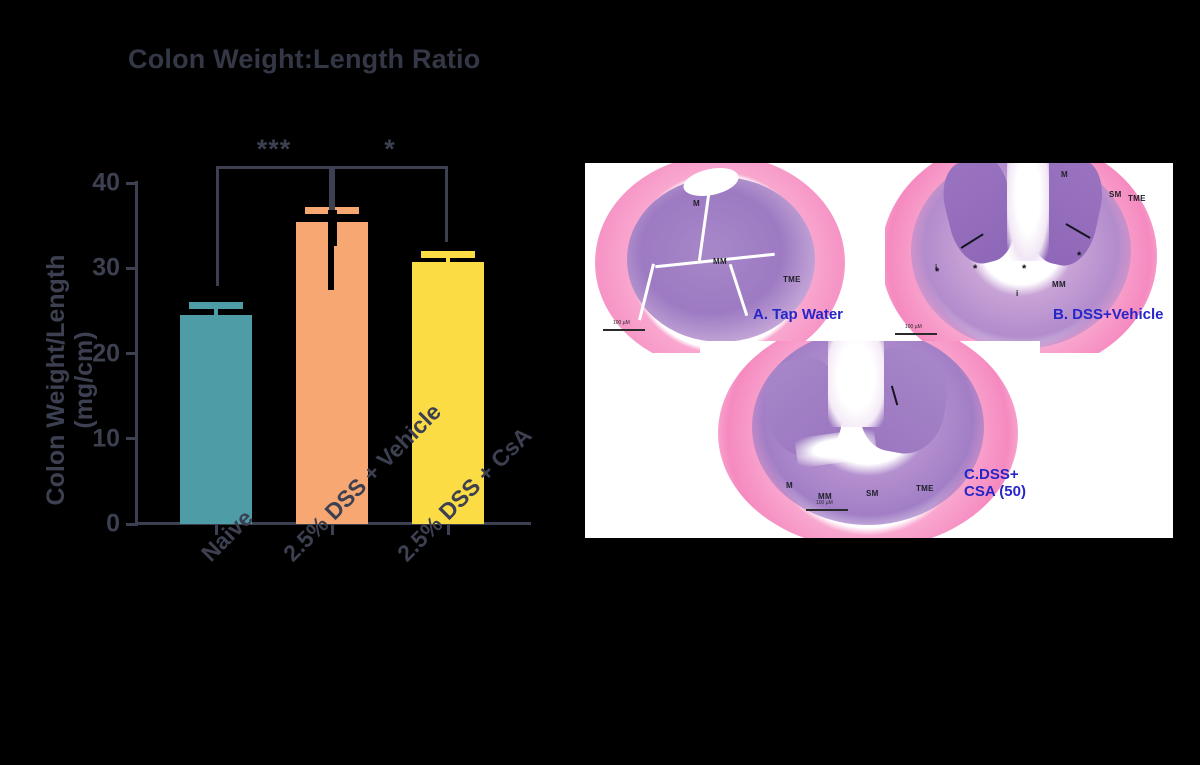 The height and width of the screenshot is (765, 1200). What do you see at coordinates (113, 523) in the screenshot?
I see `y-tick-label: 0` at bounding box center [113, 523].